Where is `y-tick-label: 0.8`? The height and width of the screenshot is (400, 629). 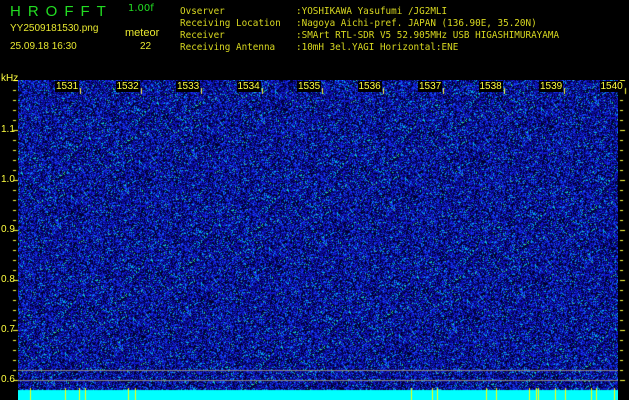
y-tick-label: 0.8 is located at coordinates (8, 279).